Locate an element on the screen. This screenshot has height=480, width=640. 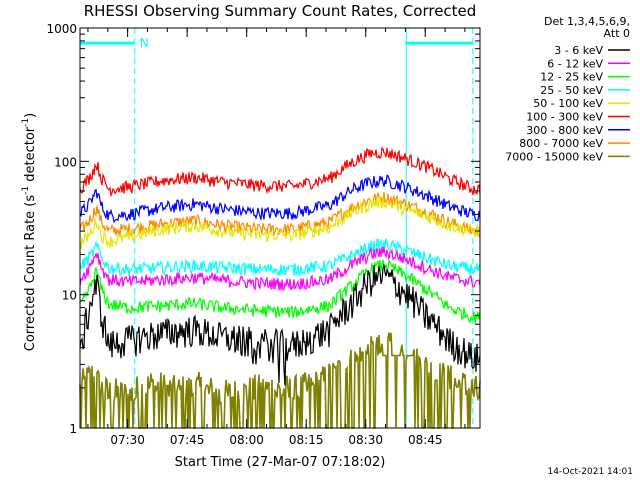
series-line-300-800-kev is located at coordinates (280, 199).